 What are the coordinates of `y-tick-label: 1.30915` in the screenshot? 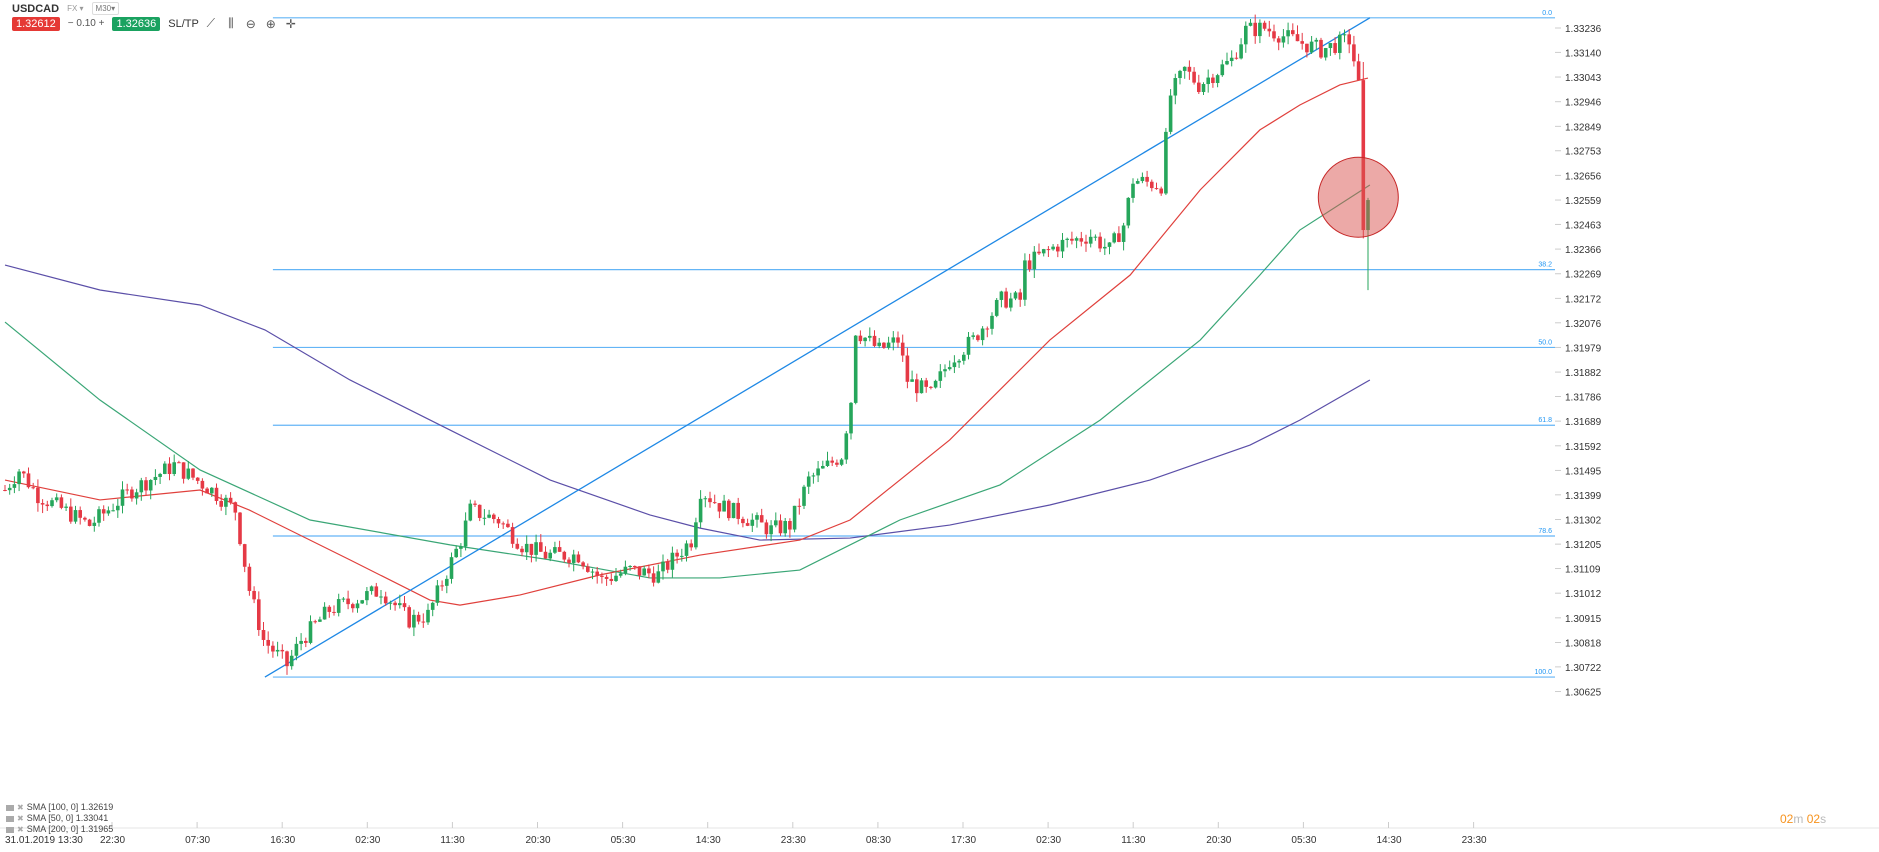 It's located at (1583, 619).